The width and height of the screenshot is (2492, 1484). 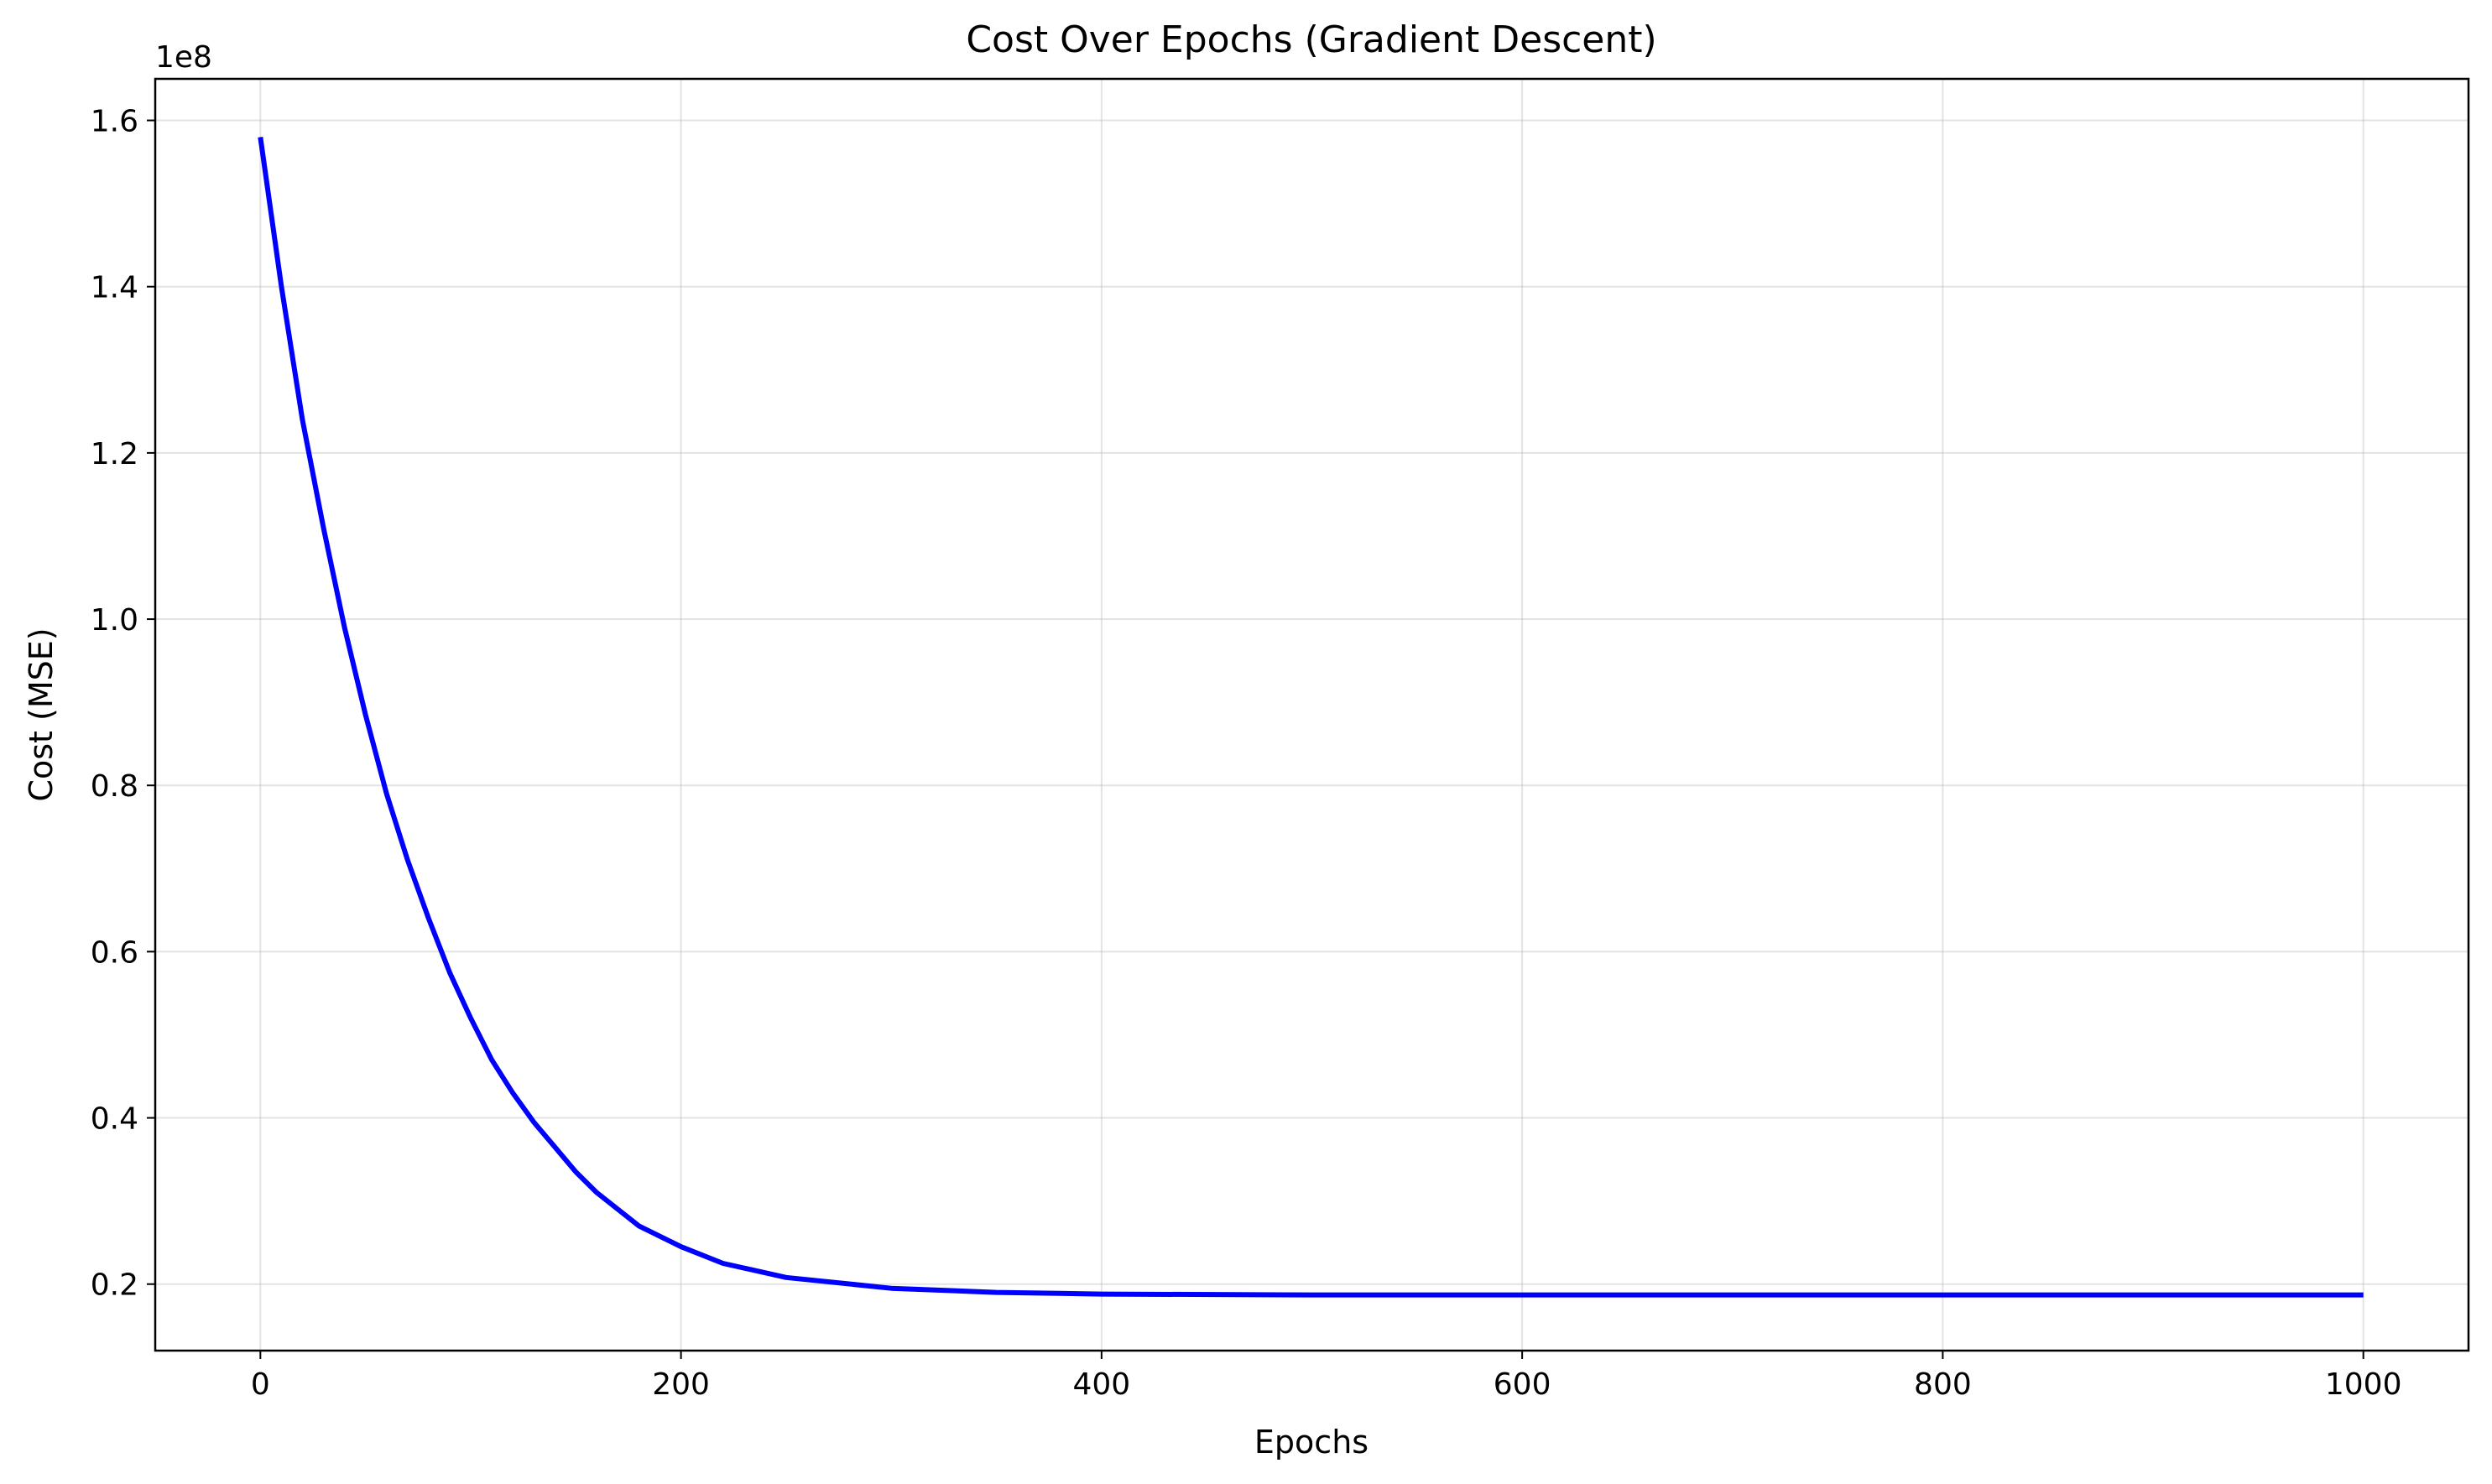 I want to click on y-tick-label: 0.6, so click(x=114, y=952).